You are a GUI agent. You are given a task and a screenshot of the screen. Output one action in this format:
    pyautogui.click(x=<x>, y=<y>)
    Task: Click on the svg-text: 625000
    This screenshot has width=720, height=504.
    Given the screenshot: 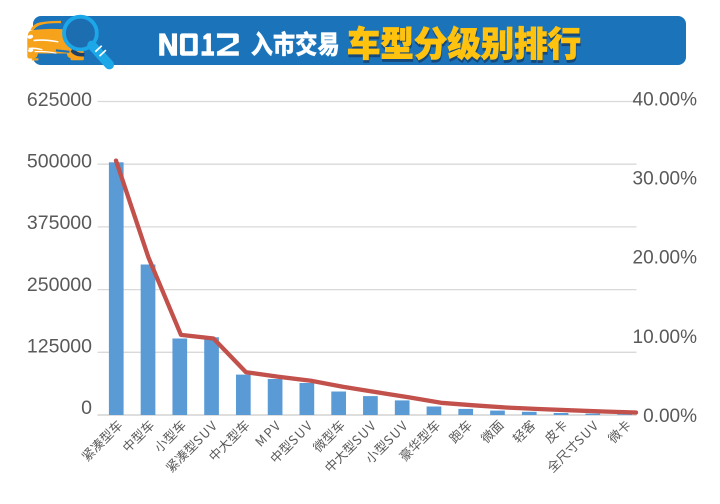 What is the action you would take?
    pyautogui.click(x=59, y=100)
    